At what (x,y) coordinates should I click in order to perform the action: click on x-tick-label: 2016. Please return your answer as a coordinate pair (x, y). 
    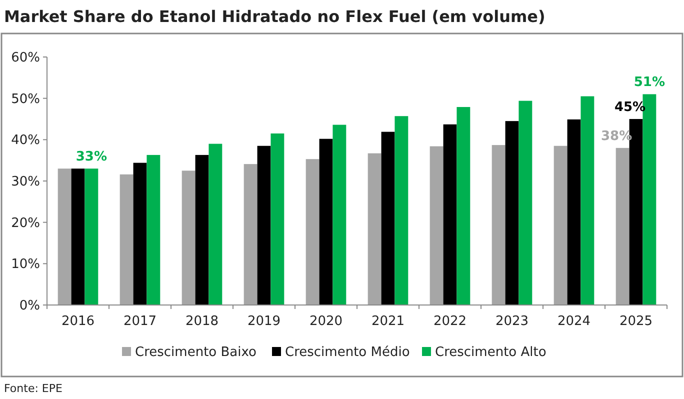
    Looking at the image, I should click on (78, 321).